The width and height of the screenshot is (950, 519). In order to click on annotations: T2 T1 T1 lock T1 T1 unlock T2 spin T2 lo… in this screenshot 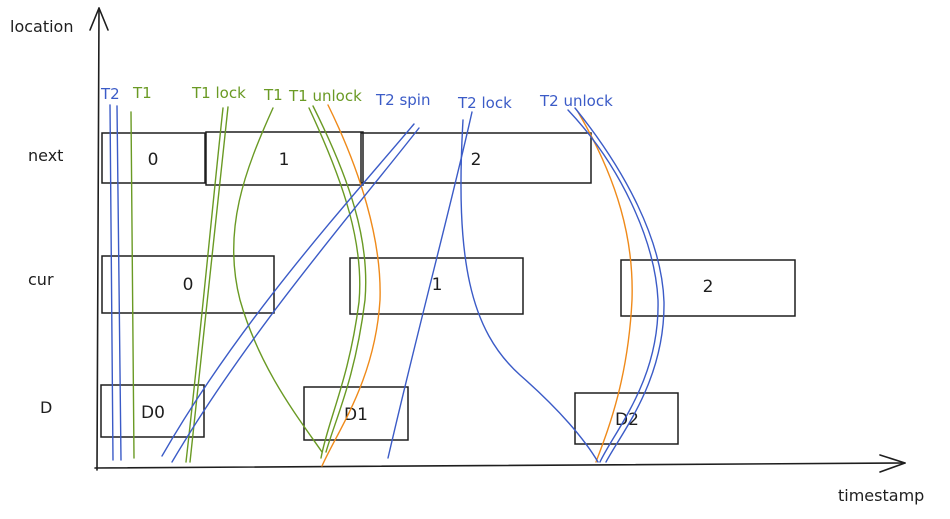, I will do `click(356, 98)`.